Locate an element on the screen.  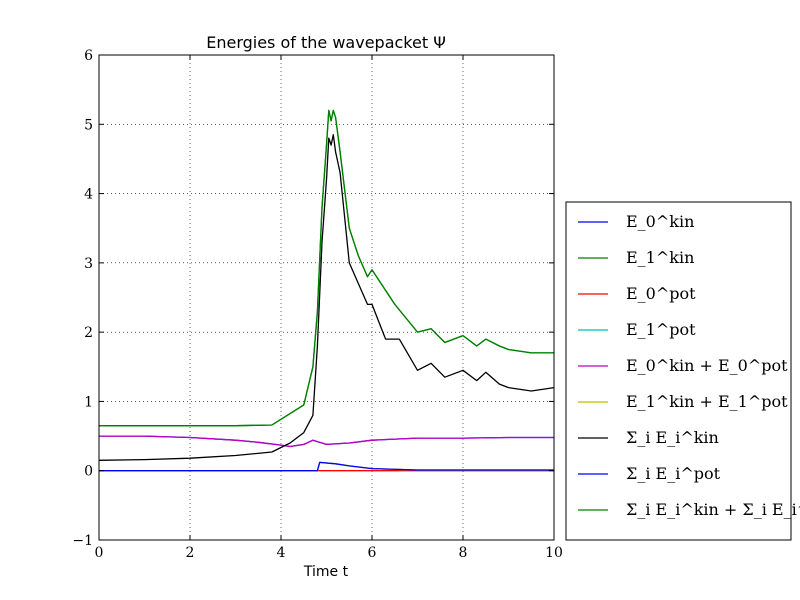
x-tick-label: 0 is located at coordinates (99, 553).